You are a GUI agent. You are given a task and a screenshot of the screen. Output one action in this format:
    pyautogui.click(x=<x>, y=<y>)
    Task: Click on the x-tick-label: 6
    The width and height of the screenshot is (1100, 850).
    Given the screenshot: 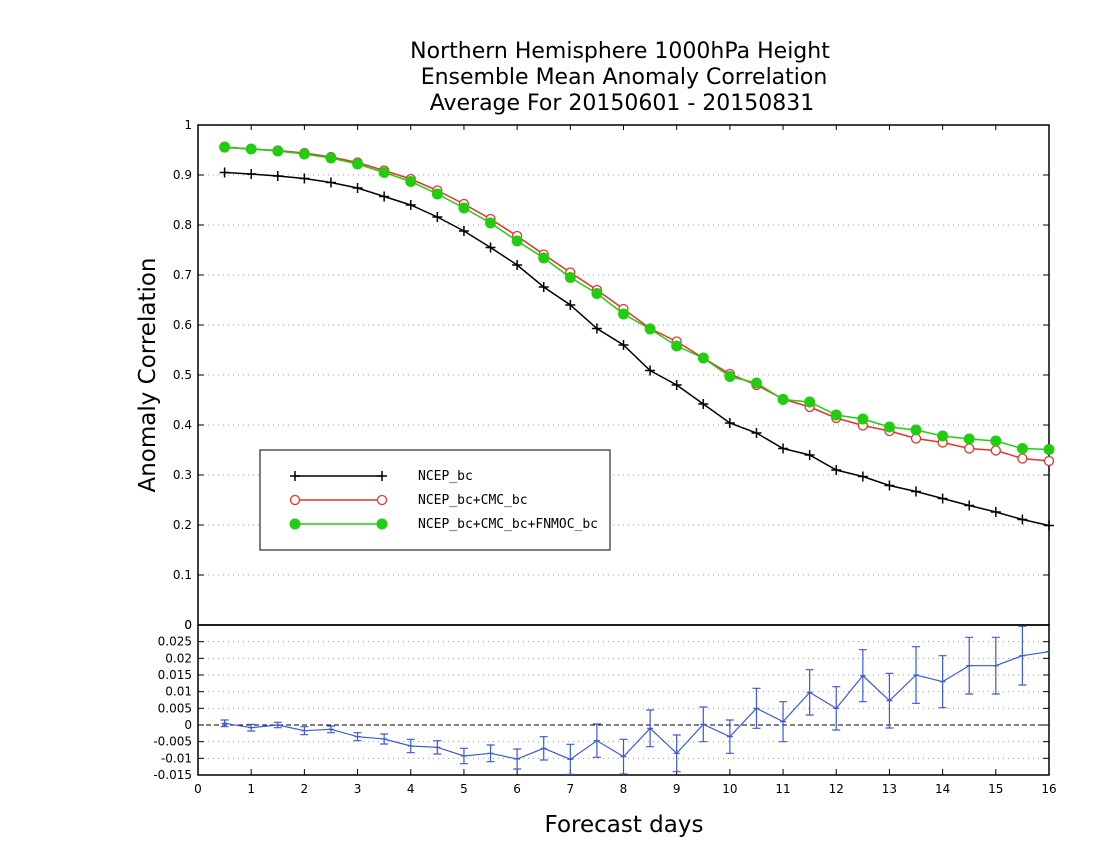 What is the action you would take?
    pyautogui.click(x=517, y=789)
    